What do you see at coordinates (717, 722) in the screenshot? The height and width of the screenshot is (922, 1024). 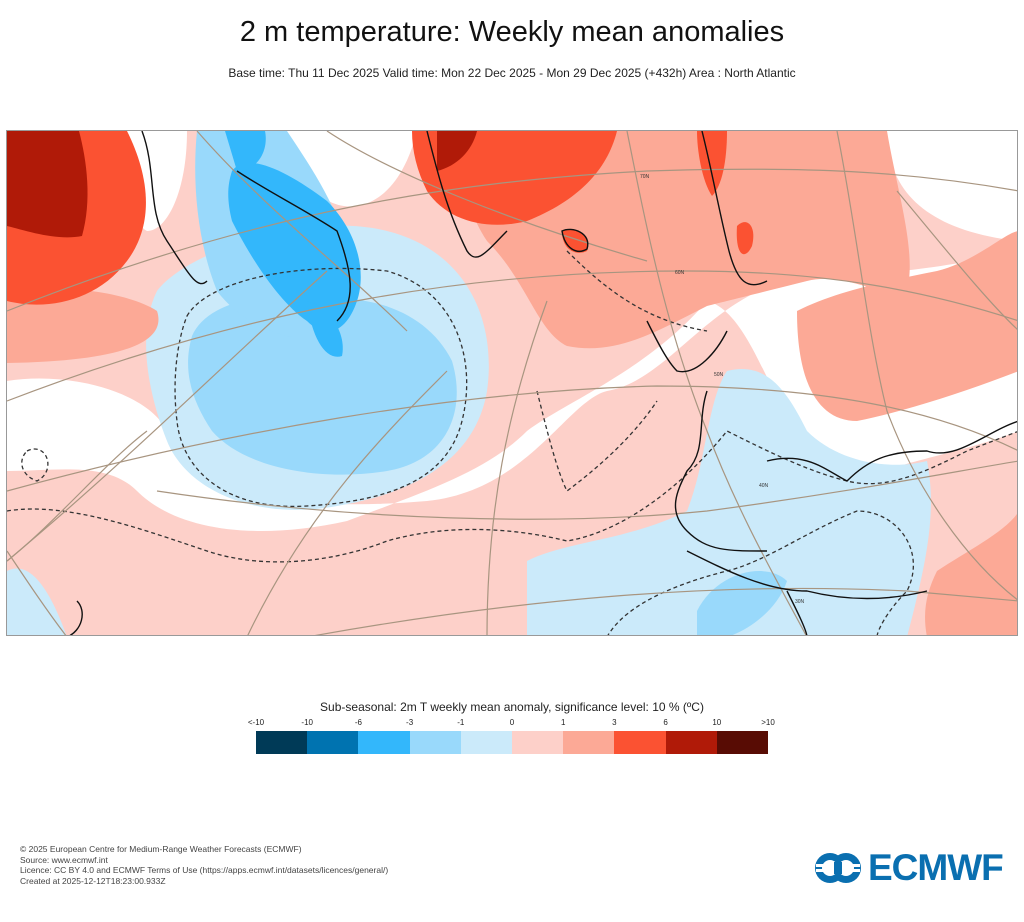 I see `legend-tick: 10` at bounding box center [717, 722].